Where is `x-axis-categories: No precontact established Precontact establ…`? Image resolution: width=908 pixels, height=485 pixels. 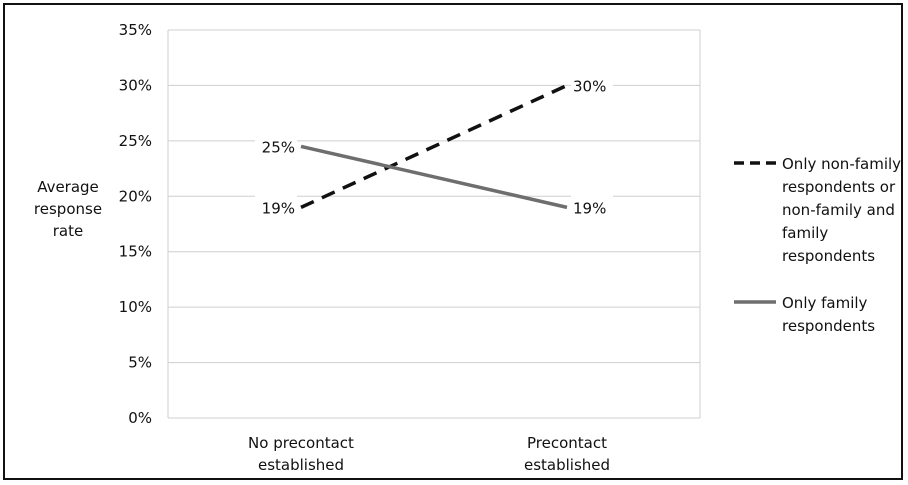 x-axis-categories: No precontact established Precontact establ… is located at coordinates (429, 454).